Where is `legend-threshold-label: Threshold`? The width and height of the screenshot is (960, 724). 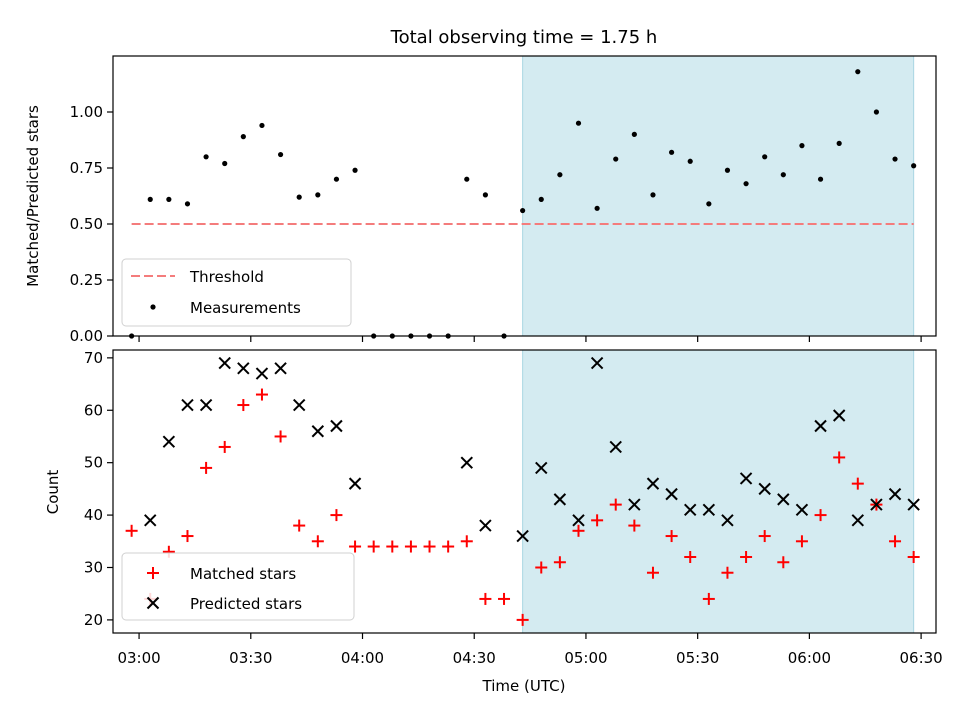 legend-threshold-label: Threshold is located at coordinates (226, 277).